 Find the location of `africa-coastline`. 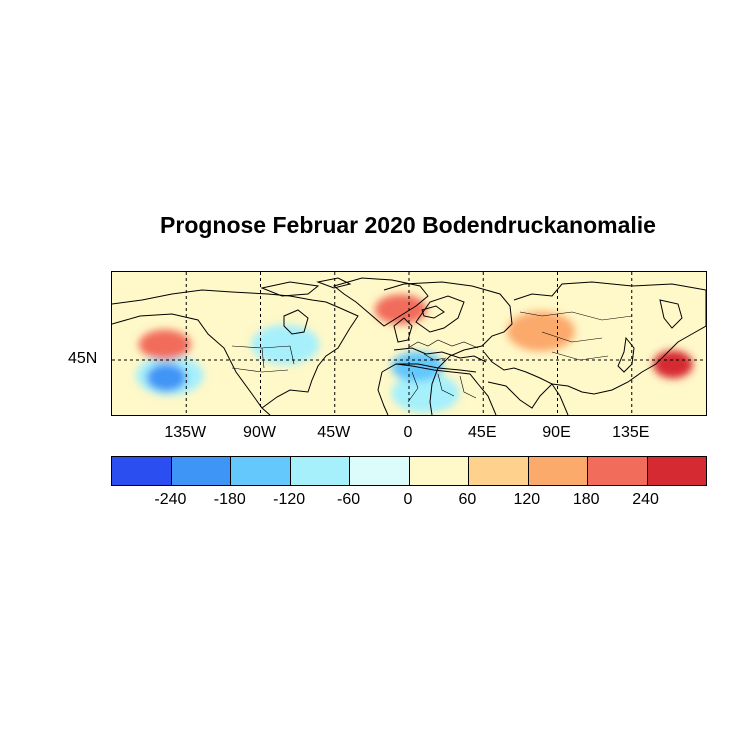

africa-coastline is located at coordinates (437, 389).